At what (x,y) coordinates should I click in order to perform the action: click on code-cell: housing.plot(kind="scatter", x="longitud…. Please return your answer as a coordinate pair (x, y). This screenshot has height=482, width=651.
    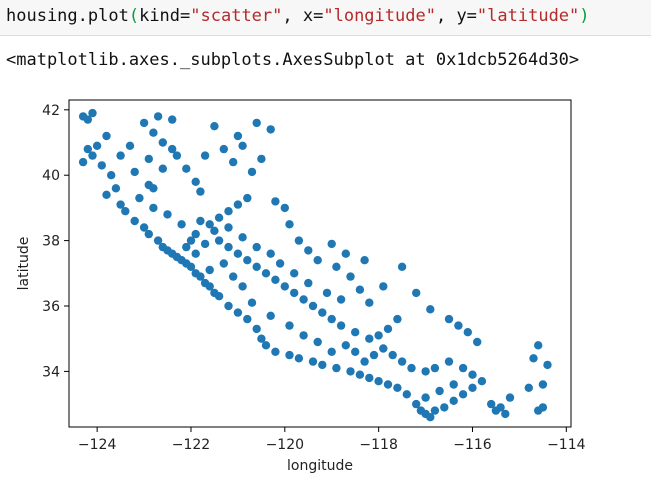
    Looking at the image, I should click on (325, 18).